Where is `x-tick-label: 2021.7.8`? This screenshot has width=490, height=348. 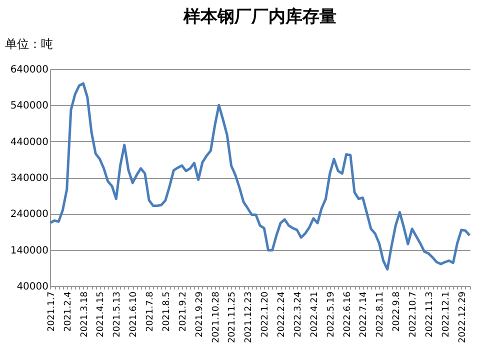 x-tick-label: 2021.7.8 is located at coordinates (151, 311).